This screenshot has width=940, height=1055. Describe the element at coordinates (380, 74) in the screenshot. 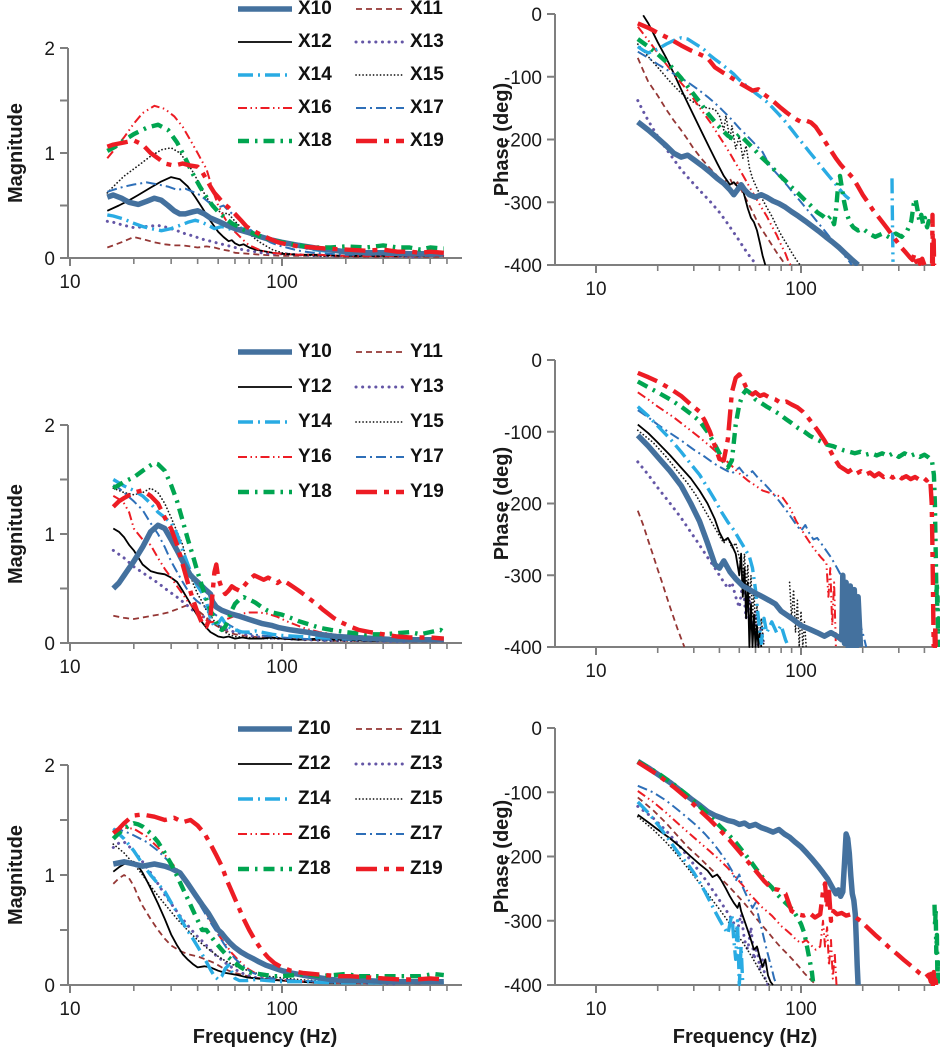

I see `legend-line-sample-x15` at that location.